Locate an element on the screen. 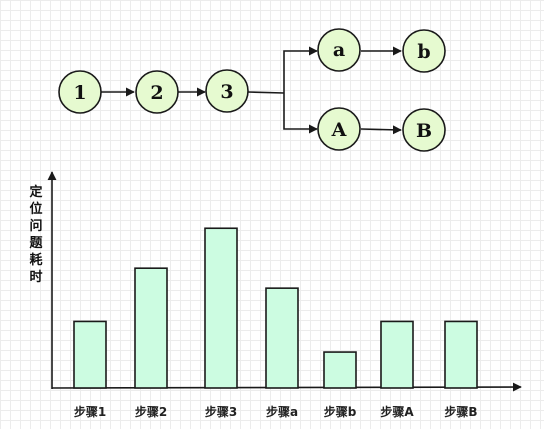 Image resolution: width=544 pixels, height=429 pixels. node-A: A is located at coordinates (339, 129).